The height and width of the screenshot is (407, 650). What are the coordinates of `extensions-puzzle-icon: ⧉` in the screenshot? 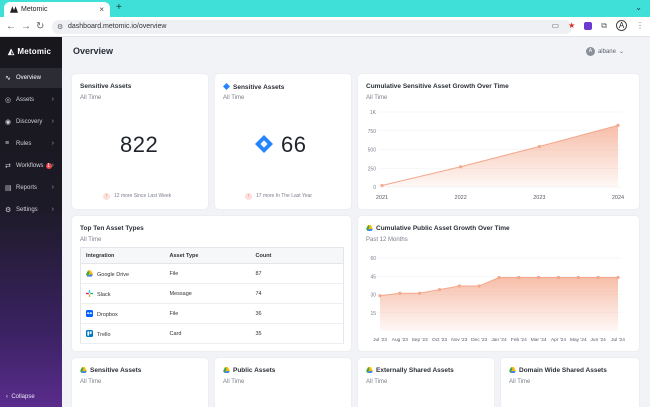 It's located at (604, 25).